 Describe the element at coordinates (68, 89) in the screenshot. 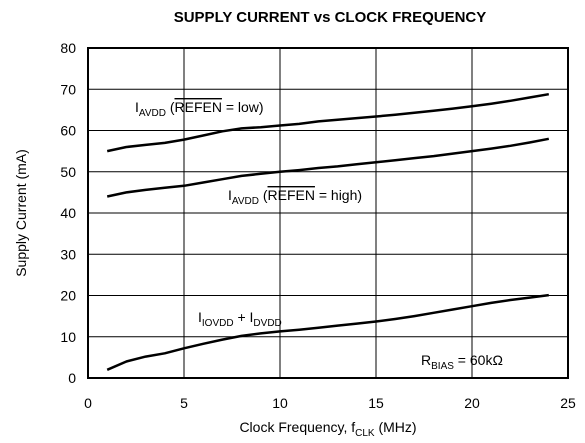

I see `y-tick-label: 70` at that location.